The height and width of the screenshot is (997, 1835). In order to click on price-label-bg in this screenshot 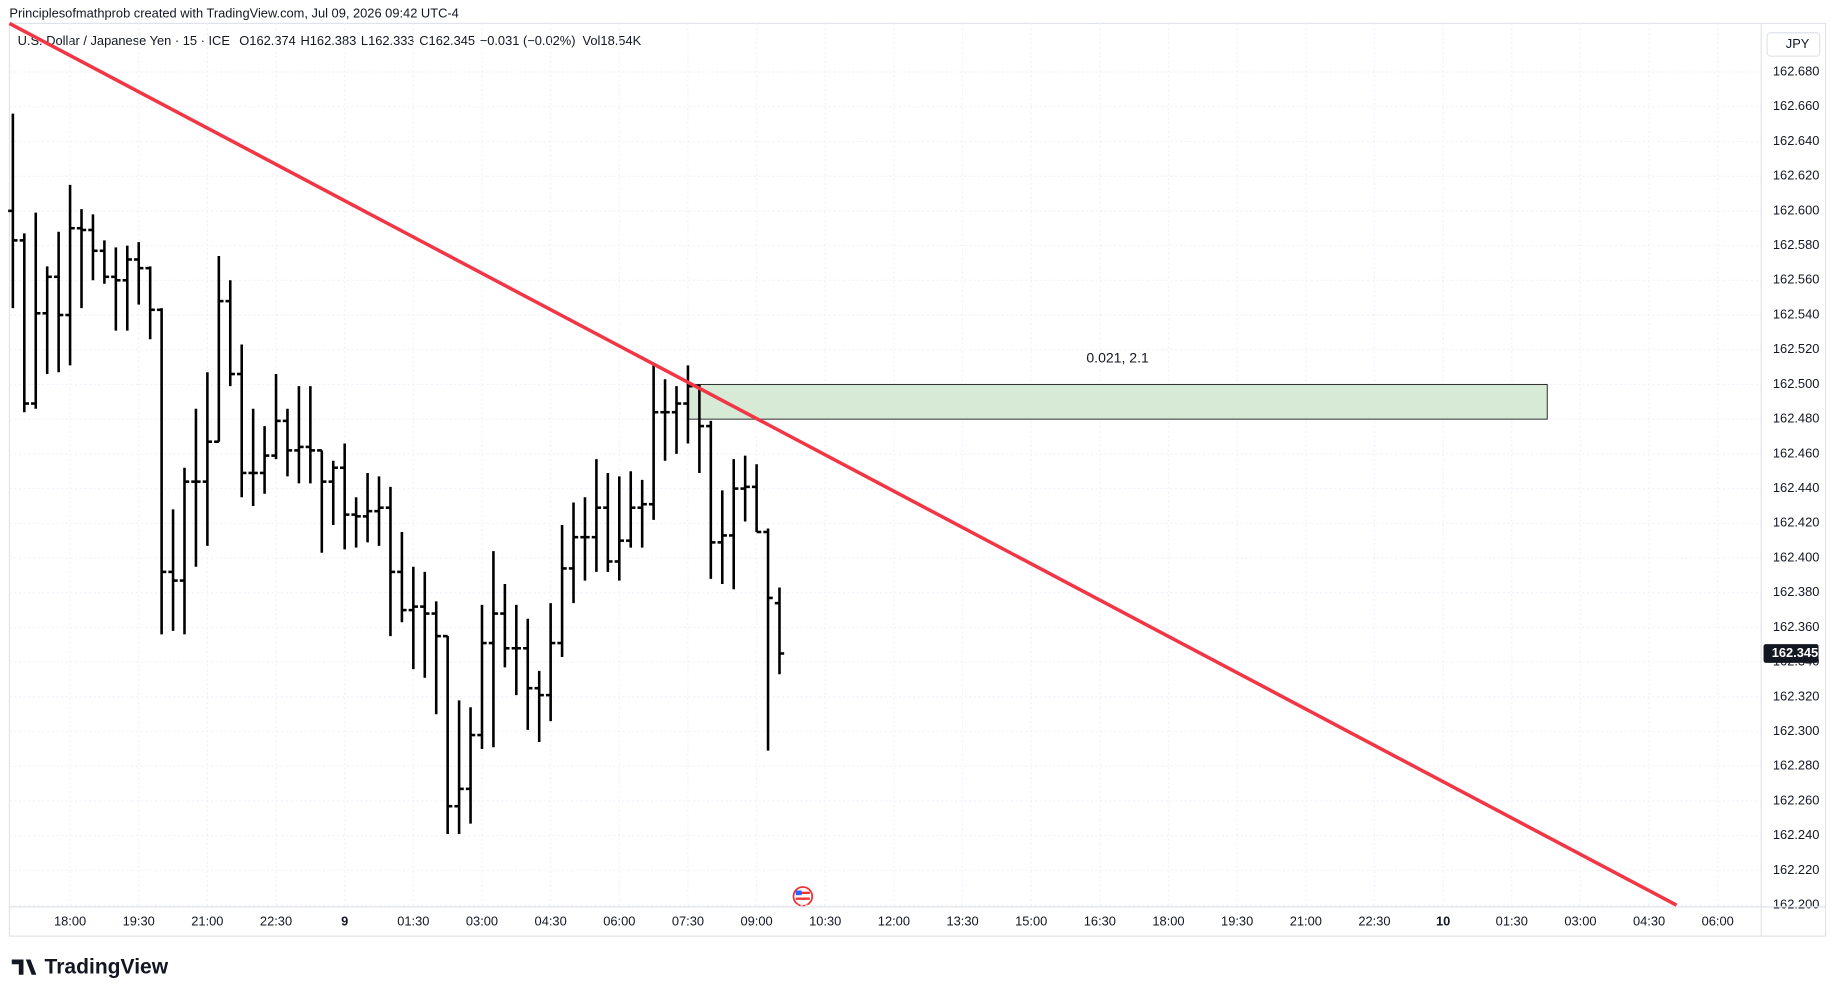, I will do `click(1791, 653)`.